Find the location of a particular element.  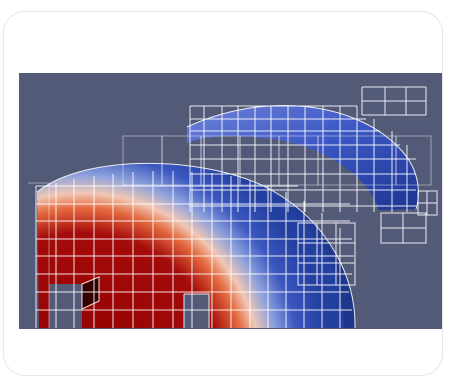

back-field-surface is located at coordinates (303, 157).